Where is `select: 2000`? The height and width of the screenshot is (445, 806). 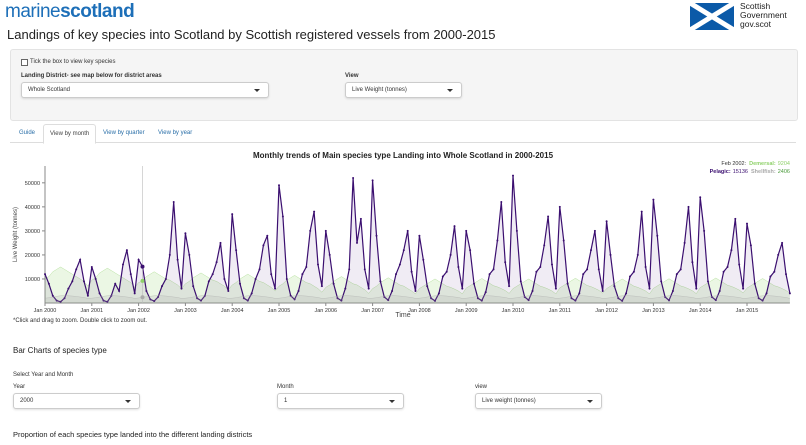 select: 2000 is located at coordinates (76, 401).